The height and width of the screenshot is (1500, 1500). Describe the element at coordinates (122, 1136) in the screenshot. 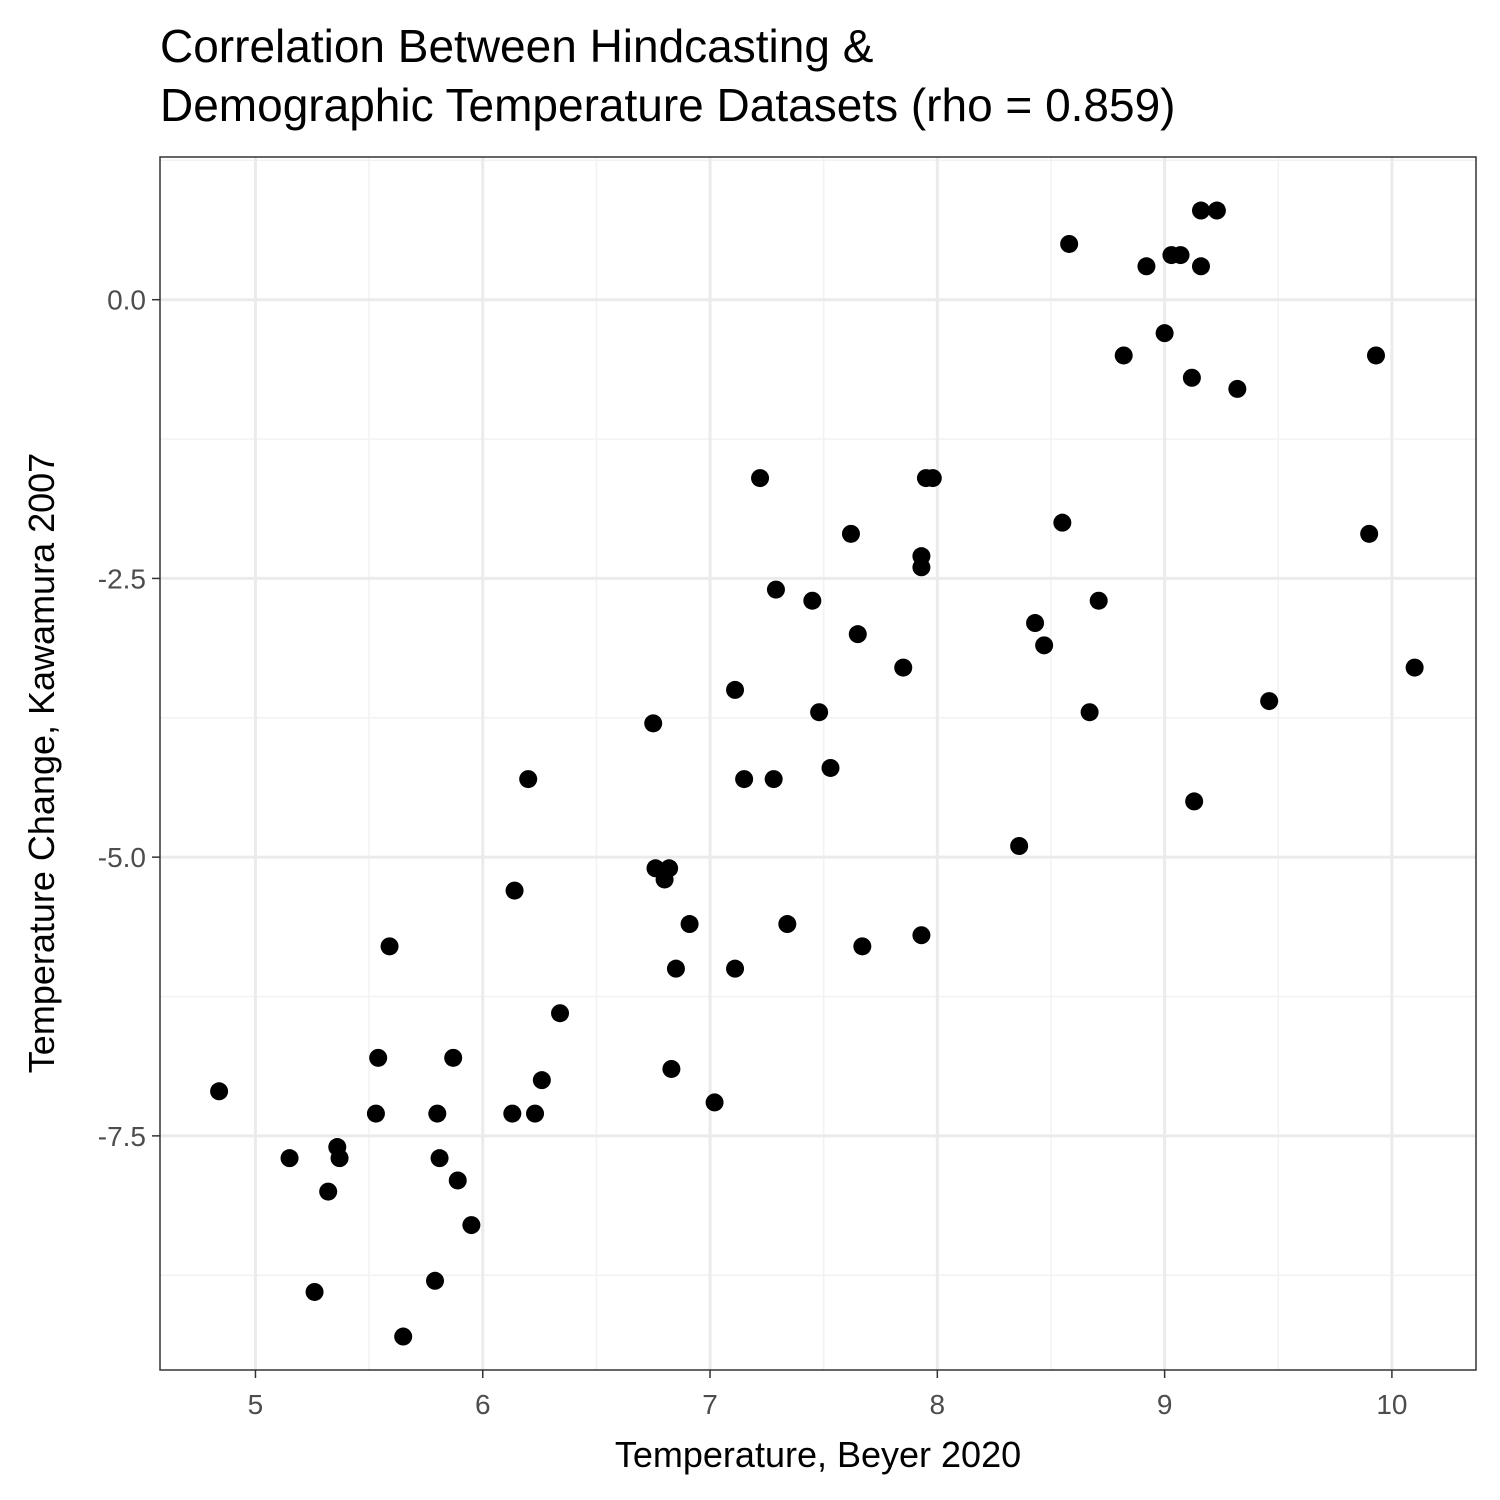

I see `y-tick-label: -7.5` at that location.